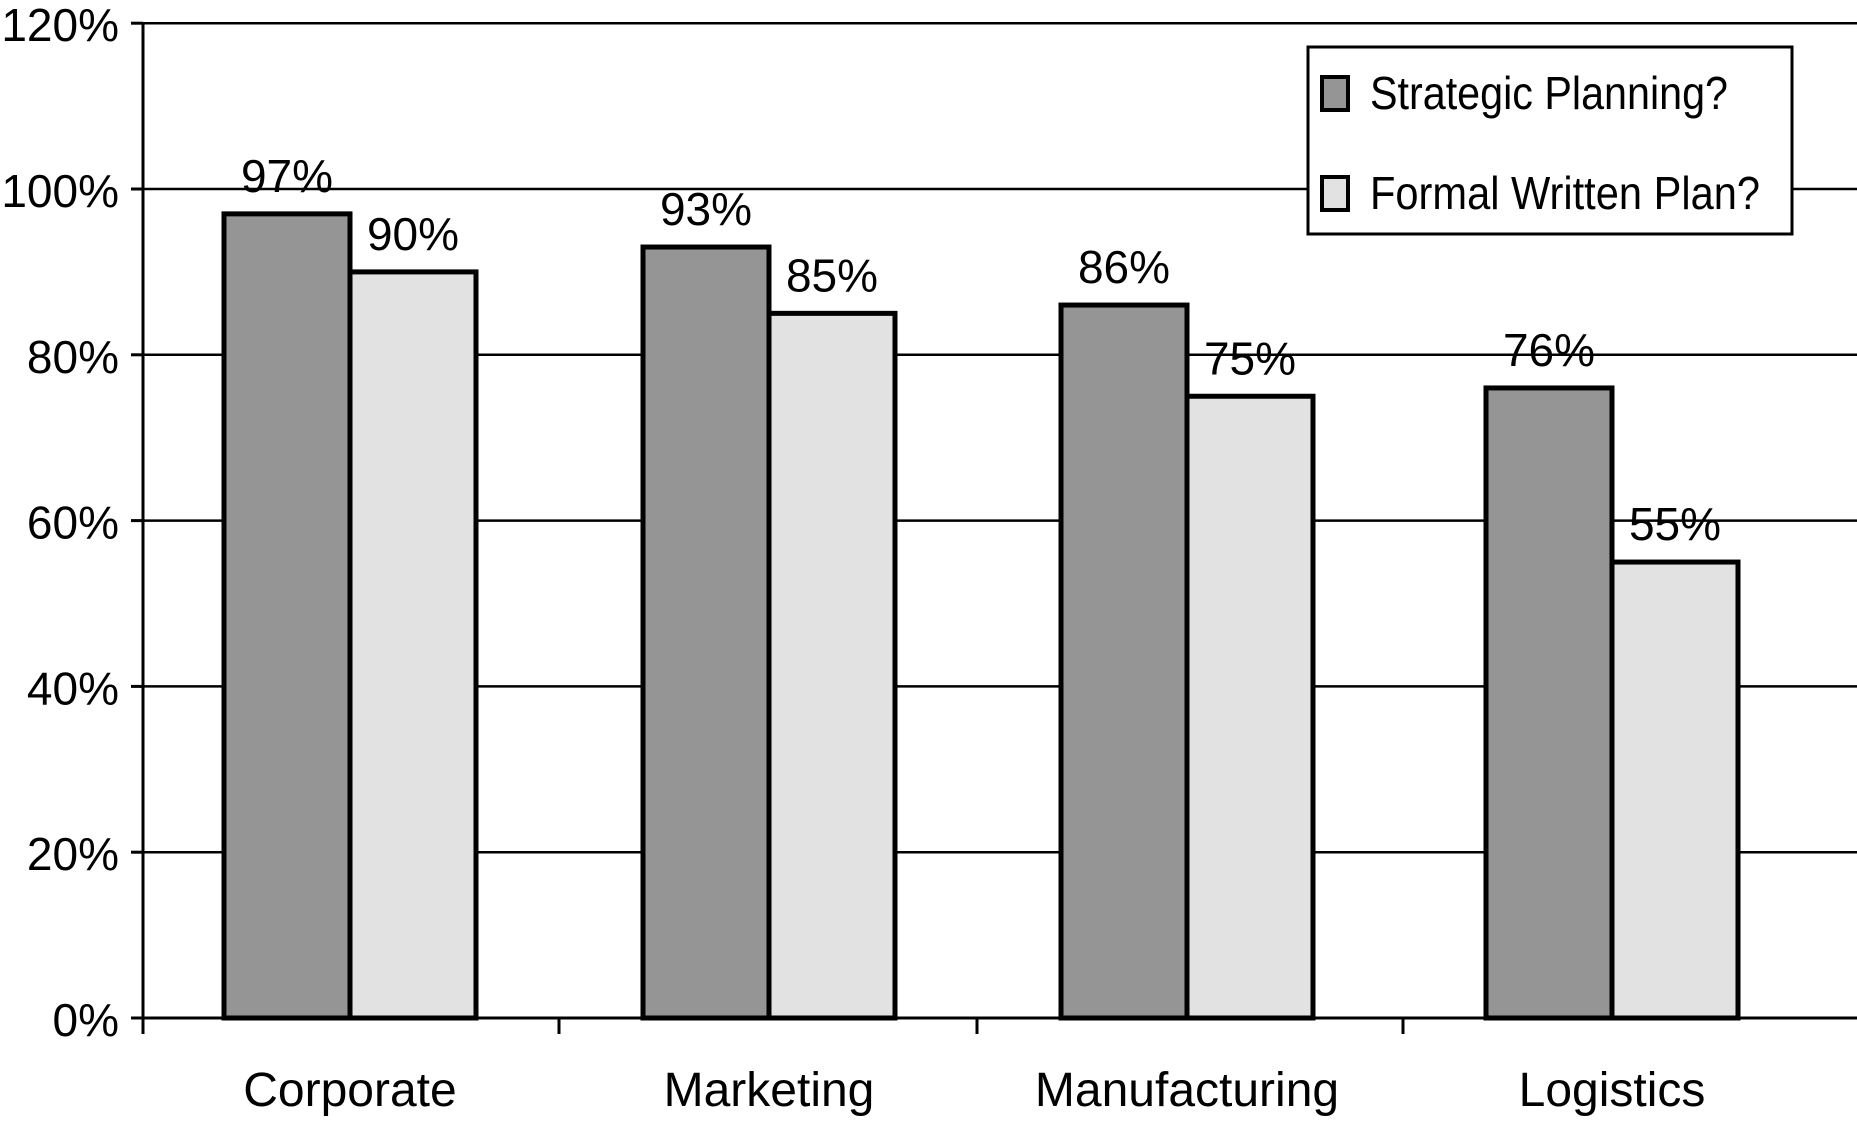  I want to click on x-tick-label-logistics: Logistics, so click(1612, 1090).